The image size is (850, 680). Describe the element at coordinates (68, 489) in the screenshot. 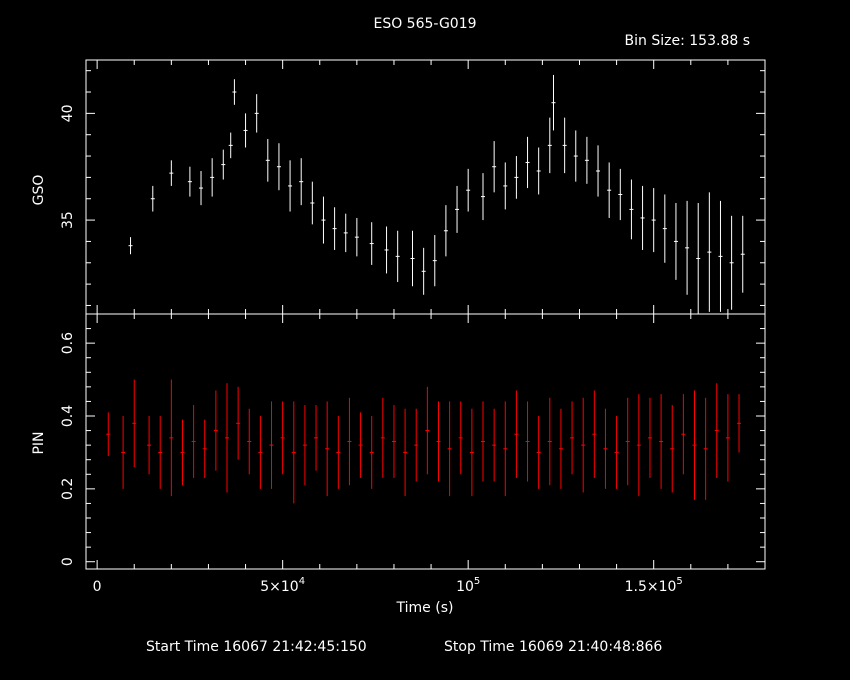

I see `pin-y-tick-label: 0.2` at that location.